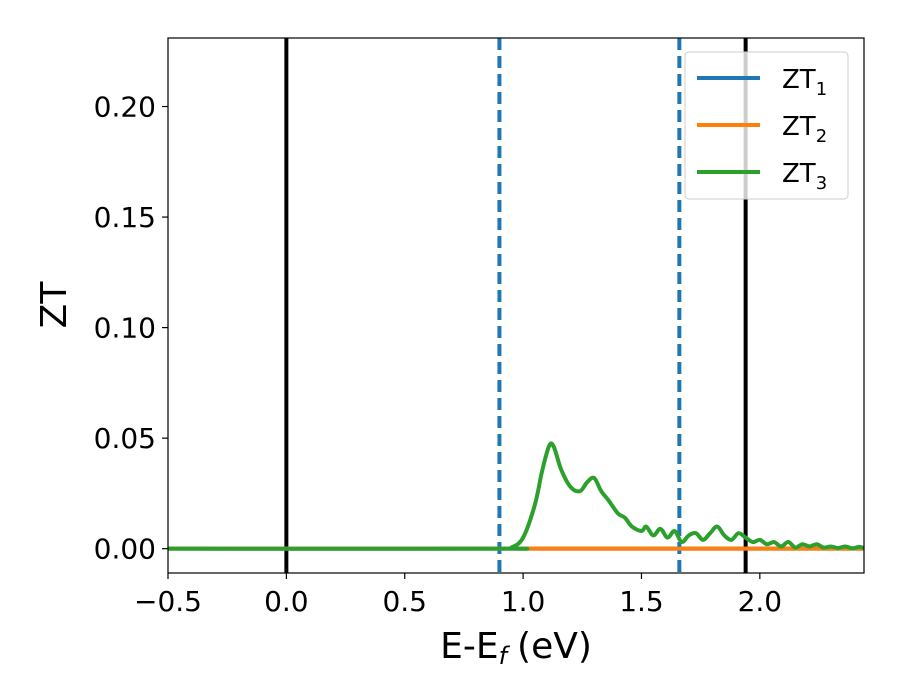  Describe the element at coordinates (516, 648) in the screenshot. I see `x-axis-label: E-Ef (eV)` at that location.